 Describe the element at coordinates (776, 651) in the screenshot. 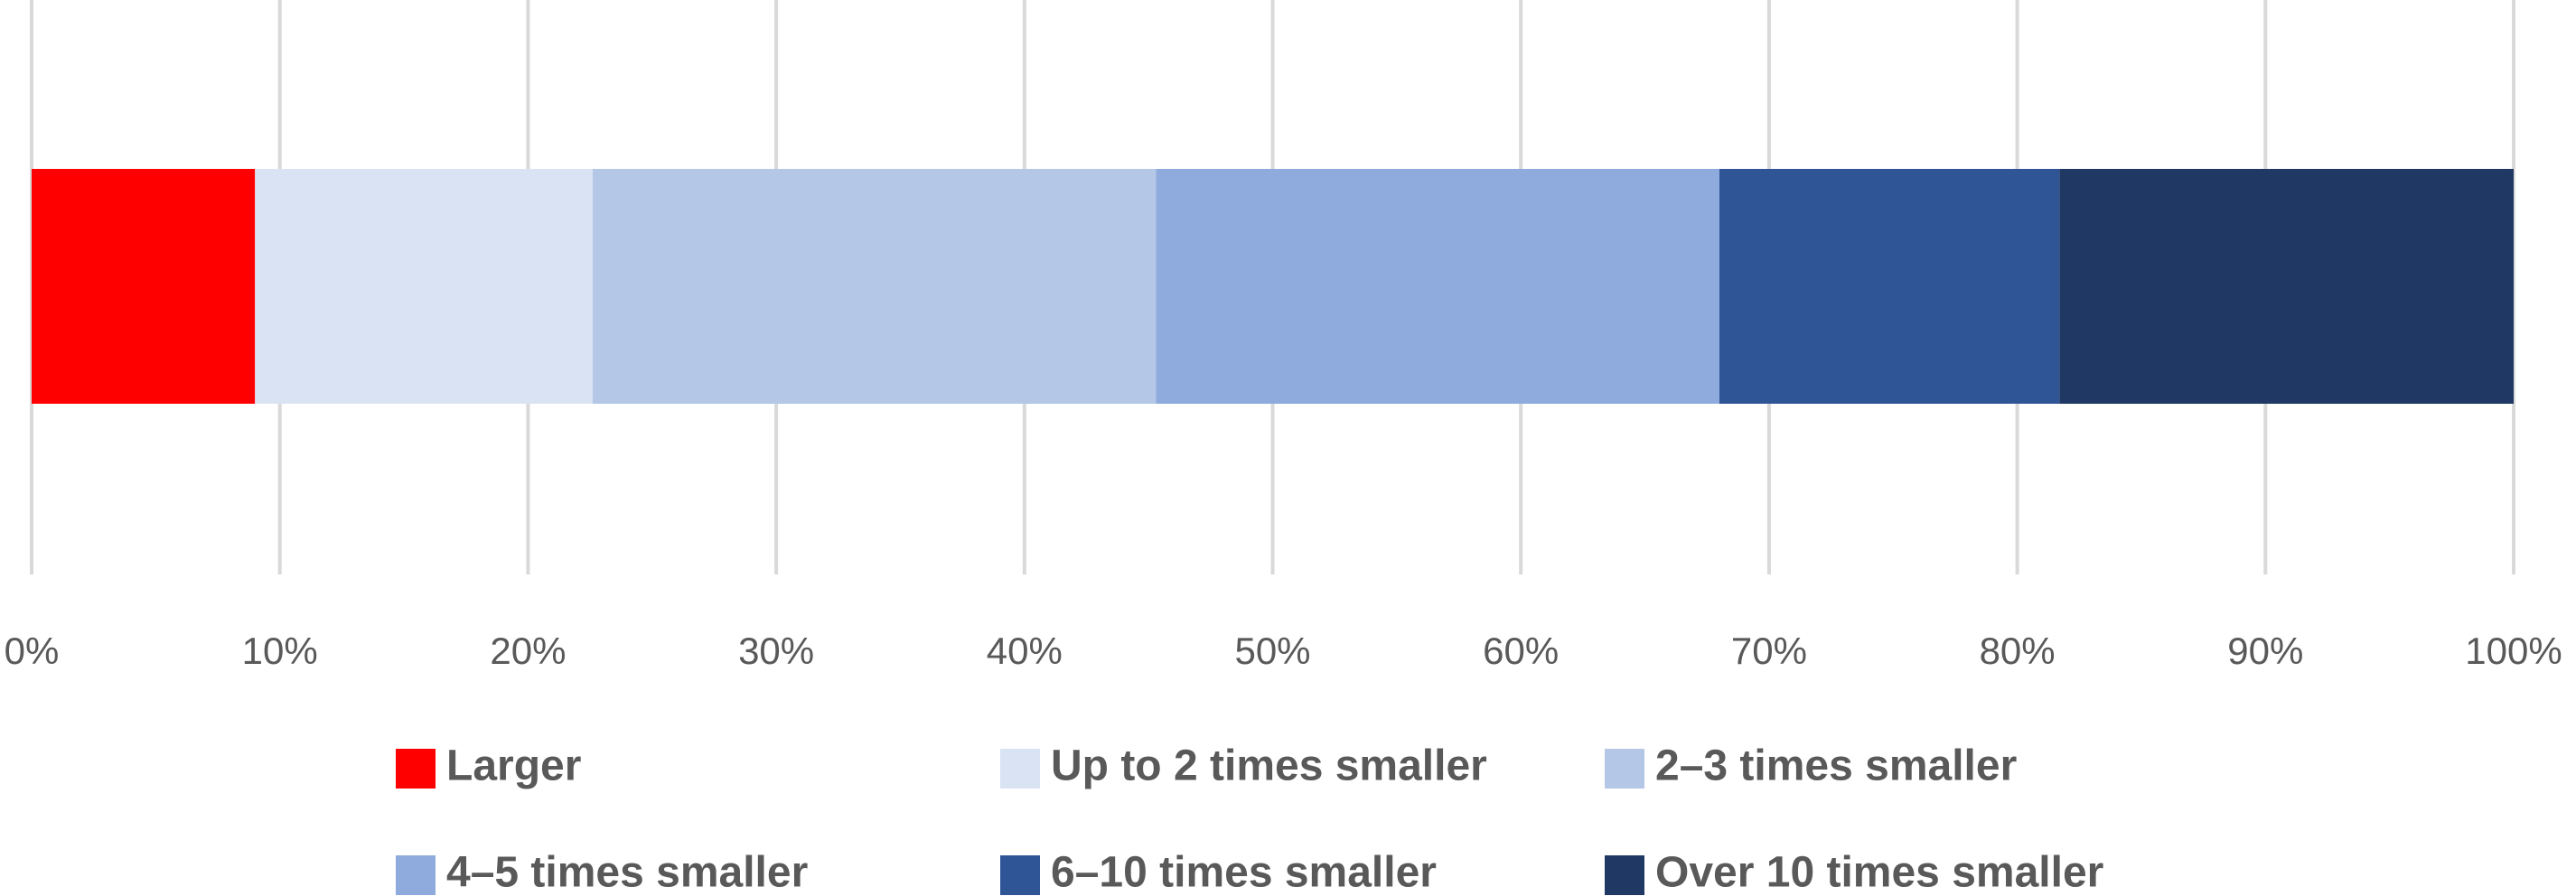

I see `x-tick-label: 30%` at that location.